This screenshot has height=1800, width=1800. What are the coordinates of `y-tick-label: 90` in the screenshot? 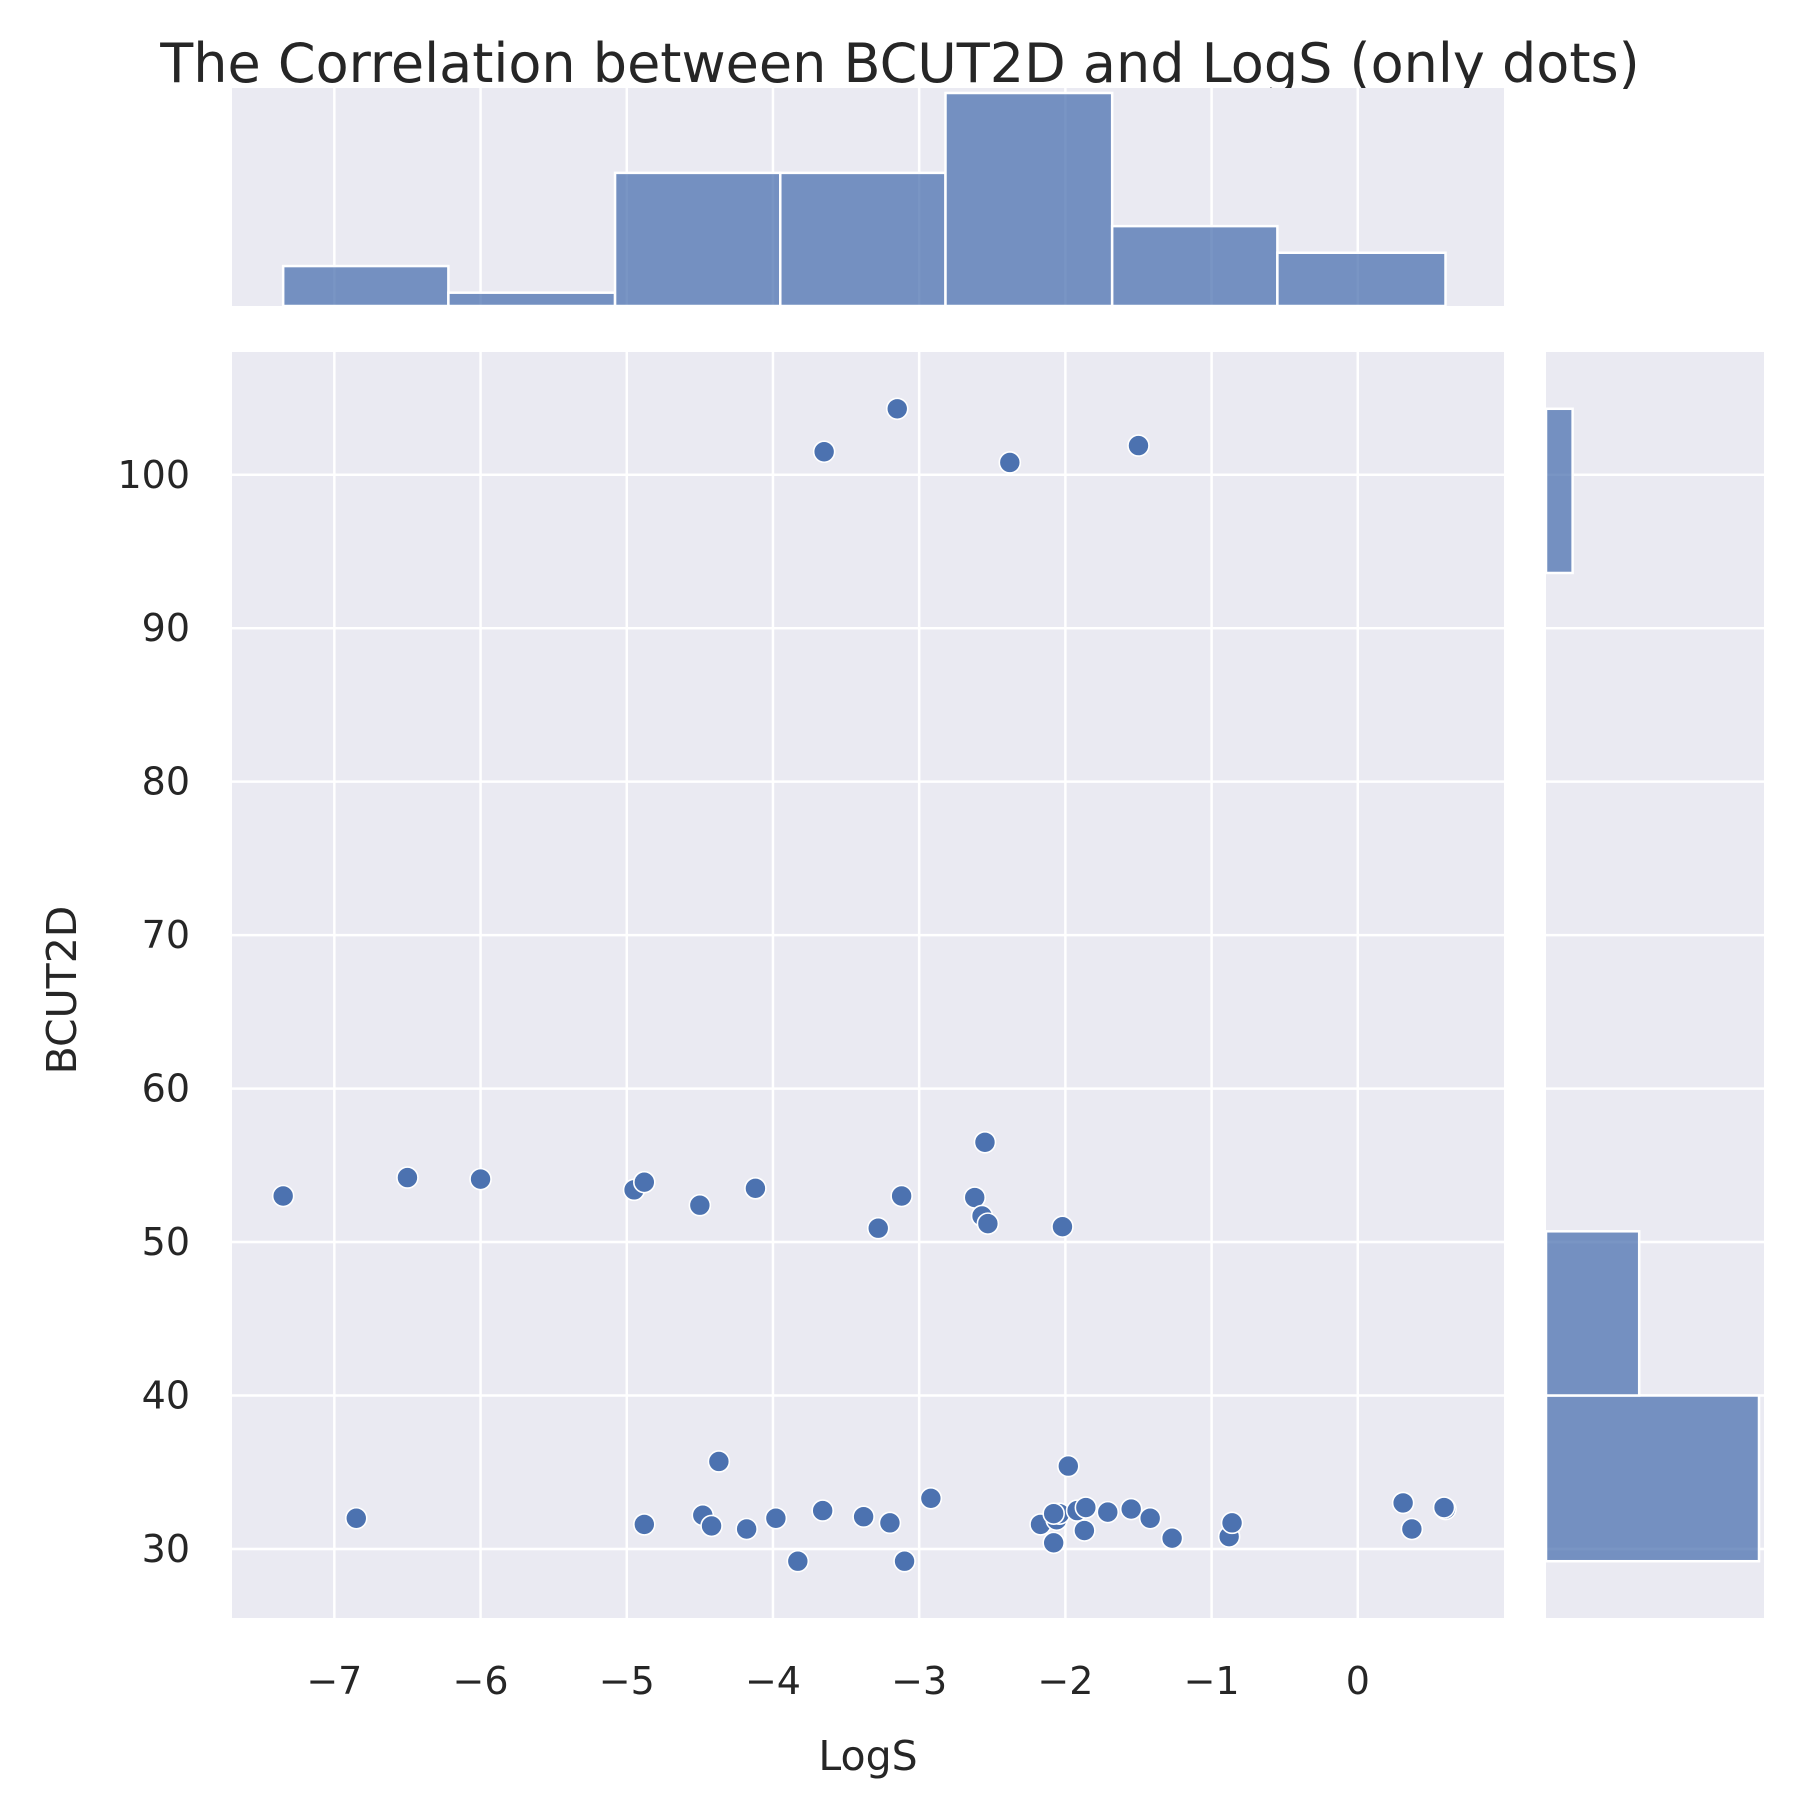 It's located at (166, 628).